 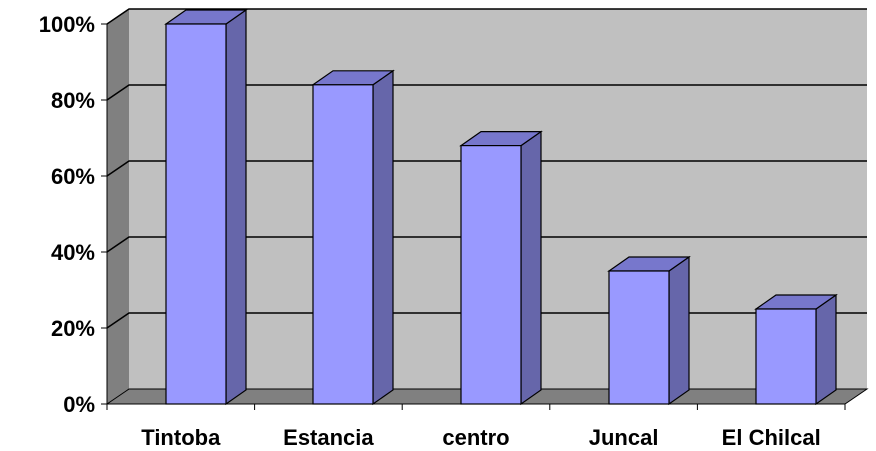 What do you see at coordinates (67, 24) in the screenshot?
I see `y-tick-label: 100%` at bounding box center [67, 24].